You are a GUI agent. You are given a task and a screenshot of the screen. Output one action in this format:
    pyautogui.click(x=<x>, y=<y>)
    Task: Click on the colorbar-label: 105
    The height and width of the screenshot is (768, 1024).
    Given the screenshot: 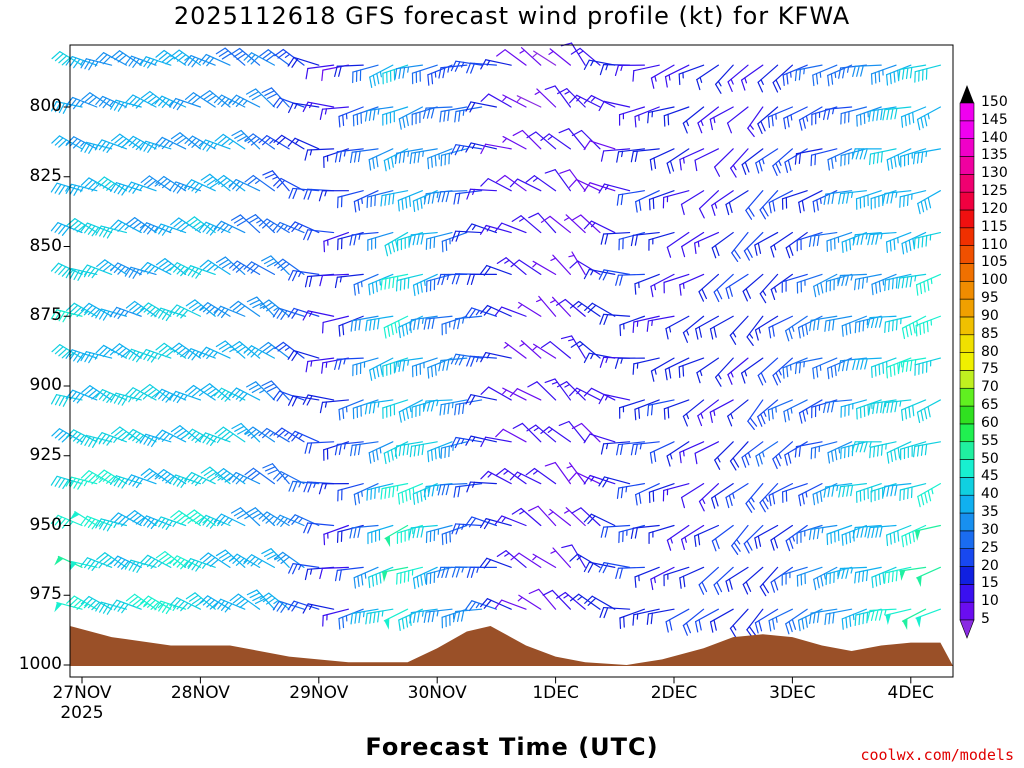 What is the action you would take?
    pyautogui.click(x=994, y=262)
    